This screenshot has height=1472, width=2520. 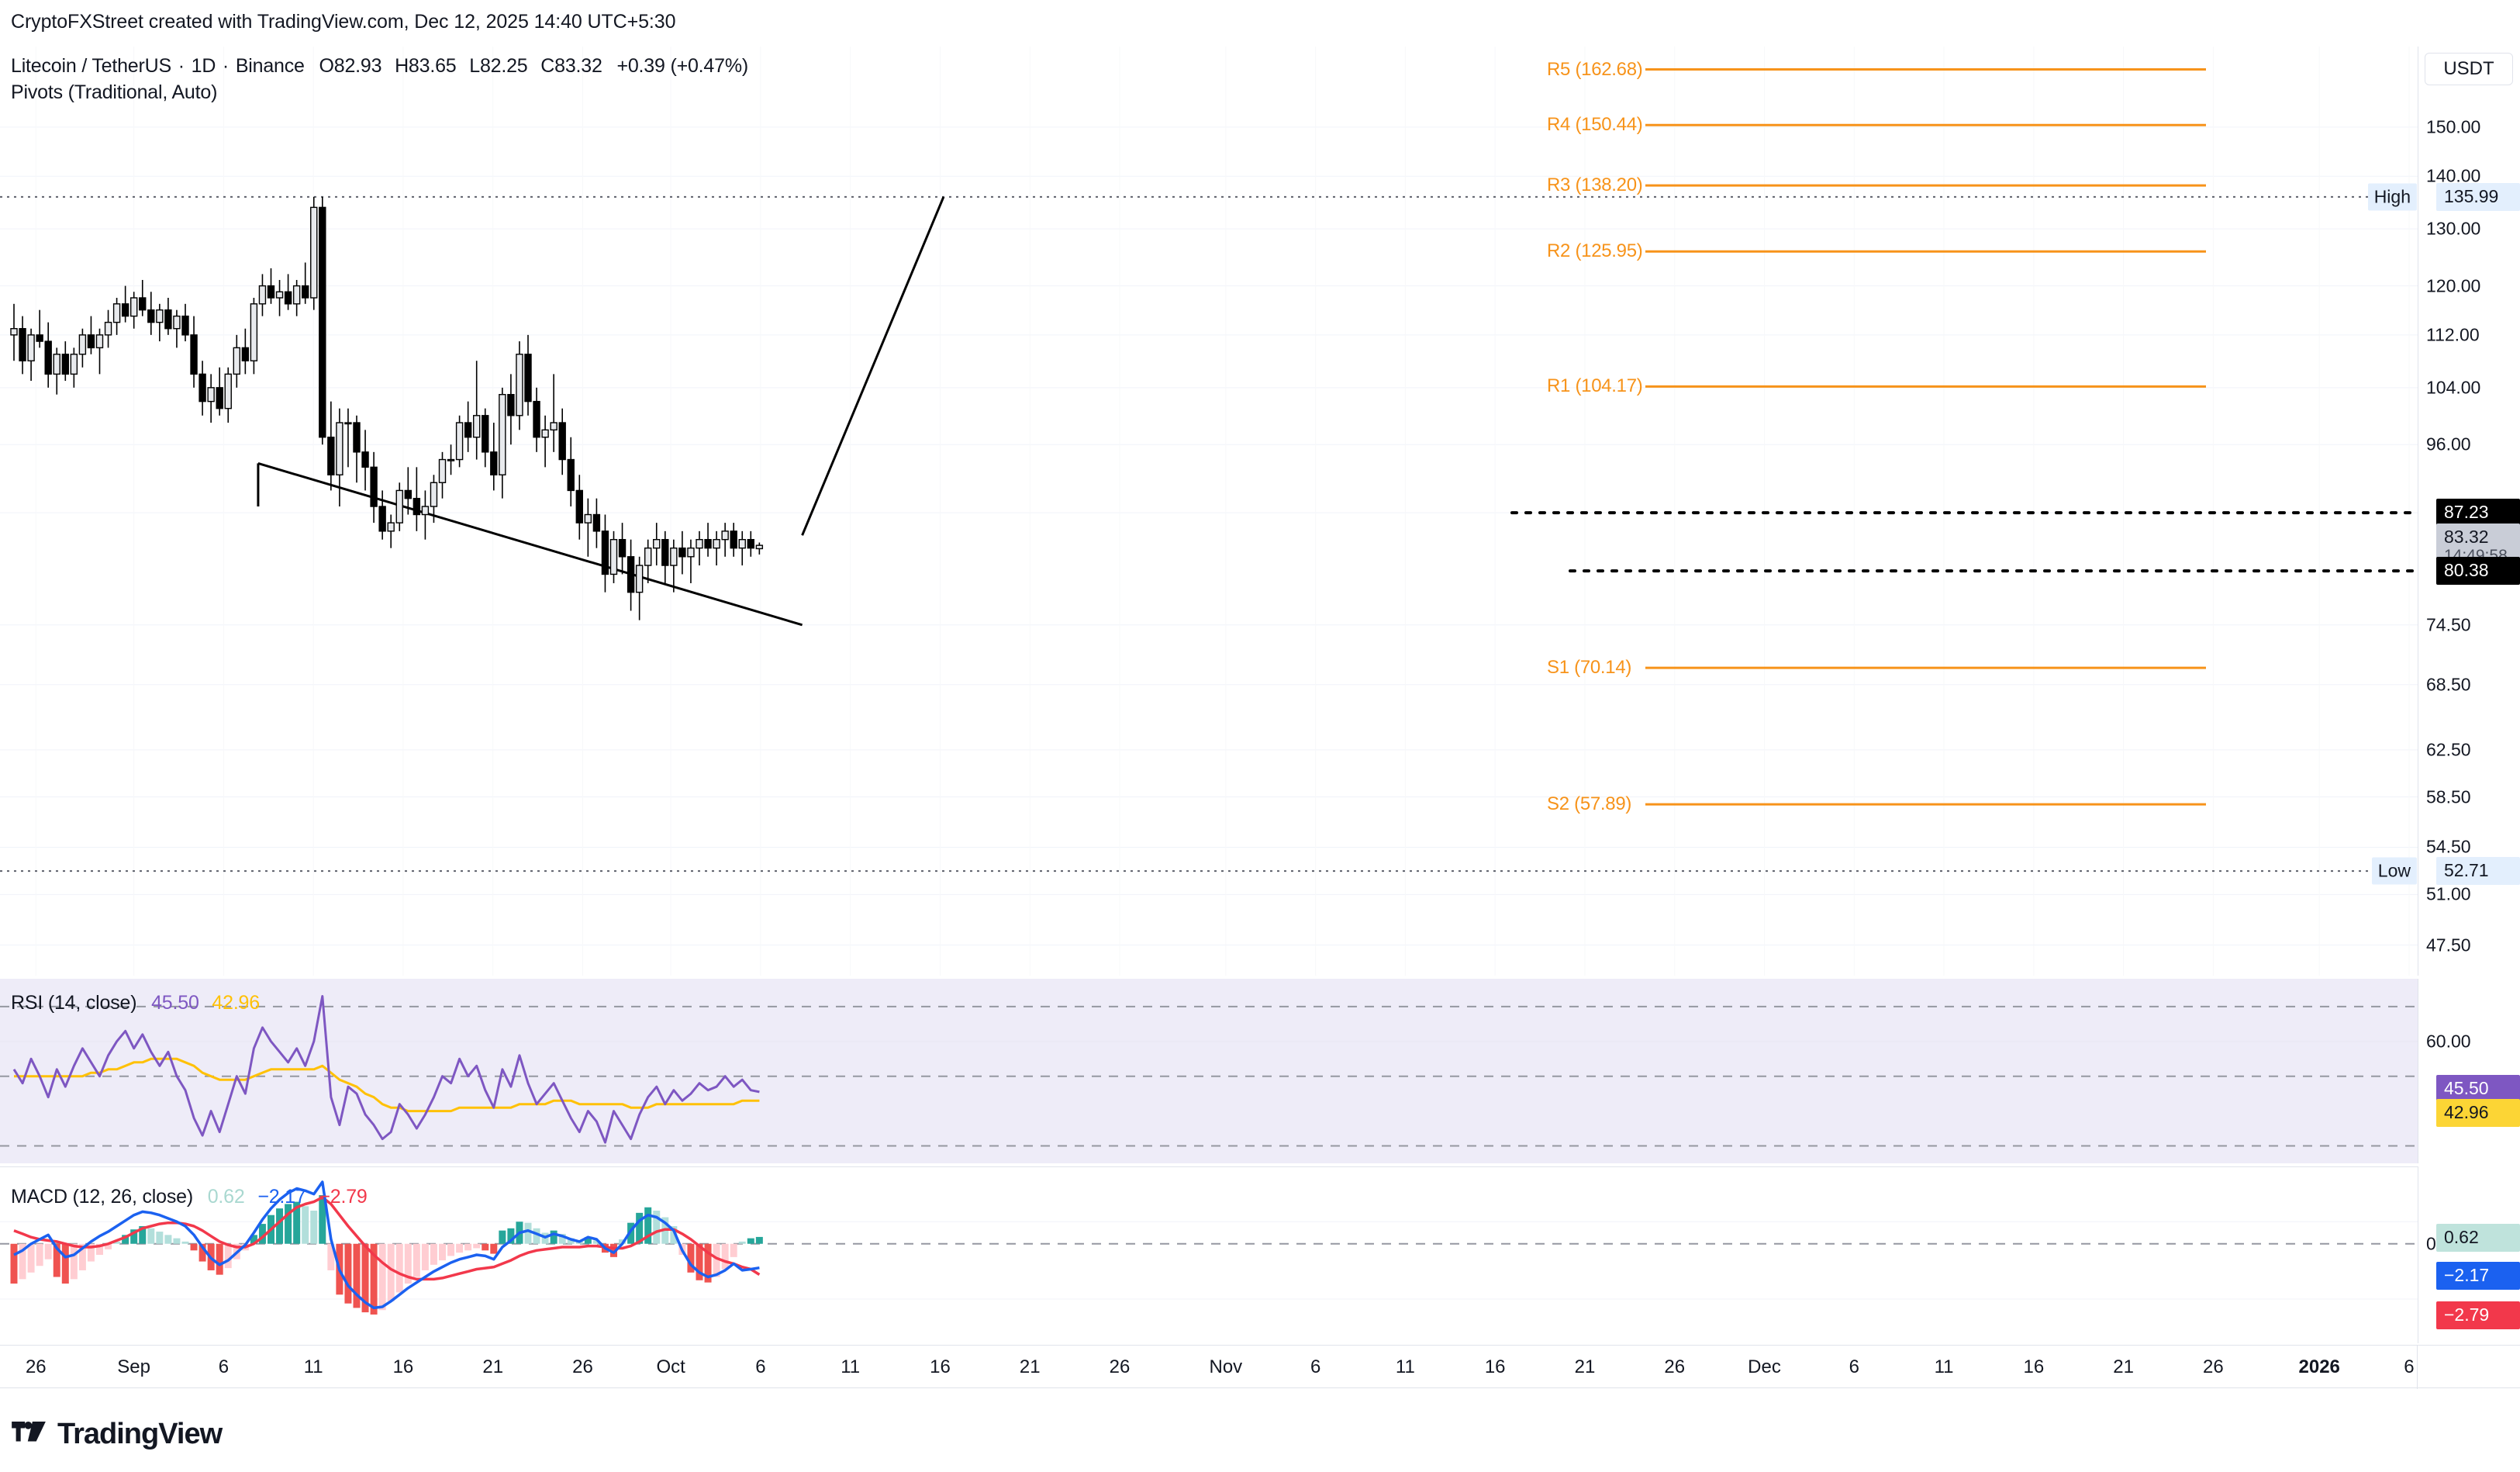 What do you see at coordinates (1209, 1247) in the screenshot?
I see `macd-chart-svg` at bounding box center [1209, 1247].